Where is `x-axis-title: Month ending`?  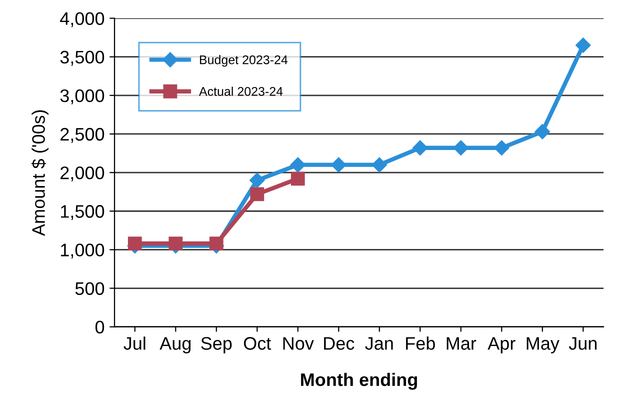 x-axis-title: Month ending is located at coordinates (359, 381).